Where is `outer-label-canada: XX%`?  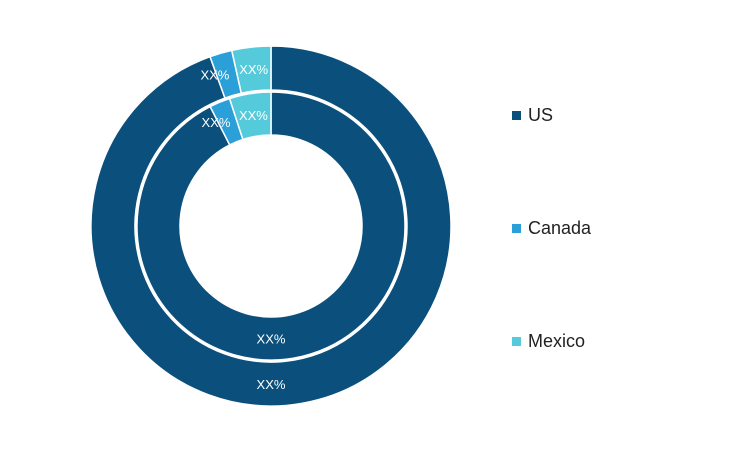
outer-label-canada: XX% is located at coordinates (214, 74).